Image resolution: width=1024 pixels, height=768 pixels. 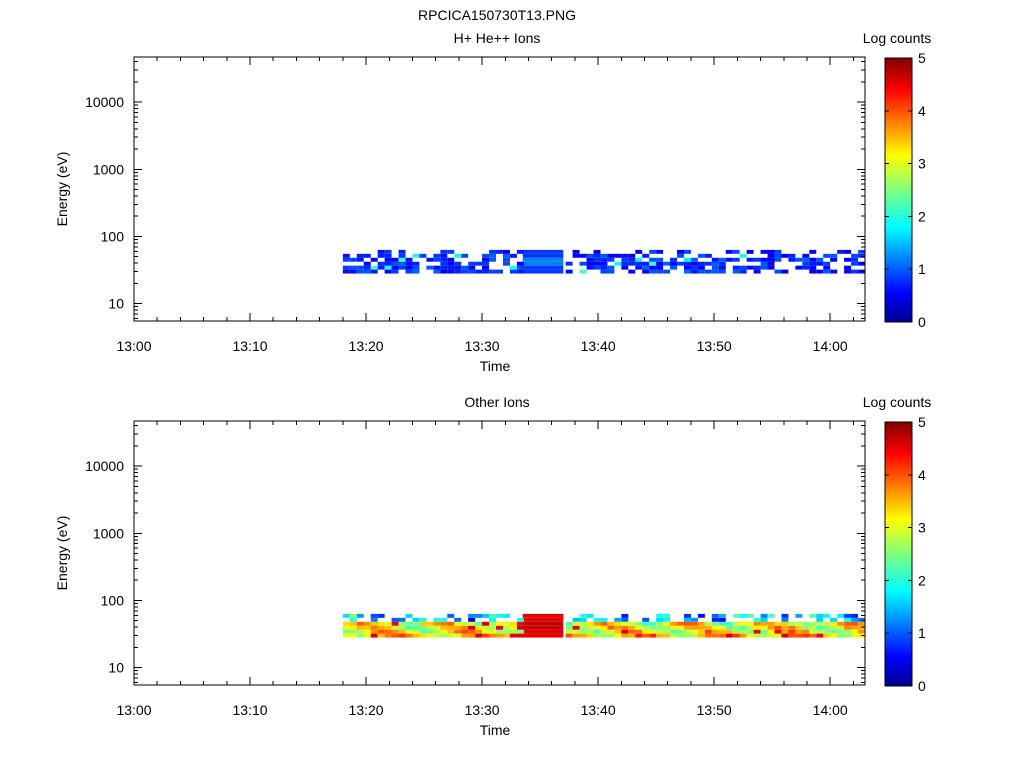 What do you see at coordinates (897, 38) in the screenshot?
I see `colorbar-label: Log counts` at bounding box center [897, 38].